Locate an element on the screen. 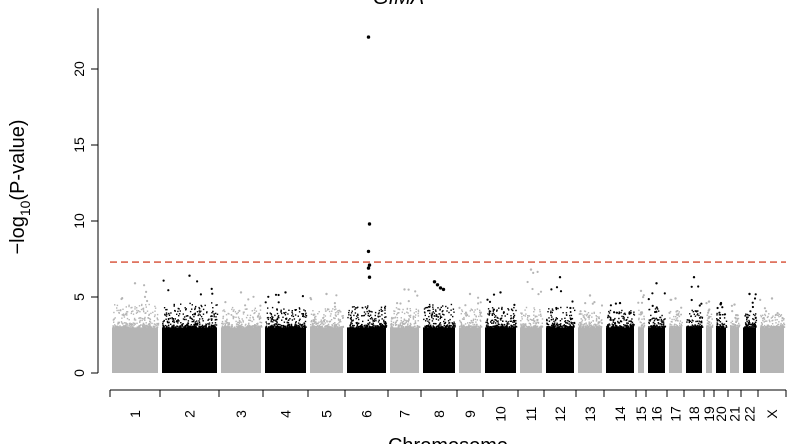  chromosome-16-dense-band is located at coordinates (656, 350).